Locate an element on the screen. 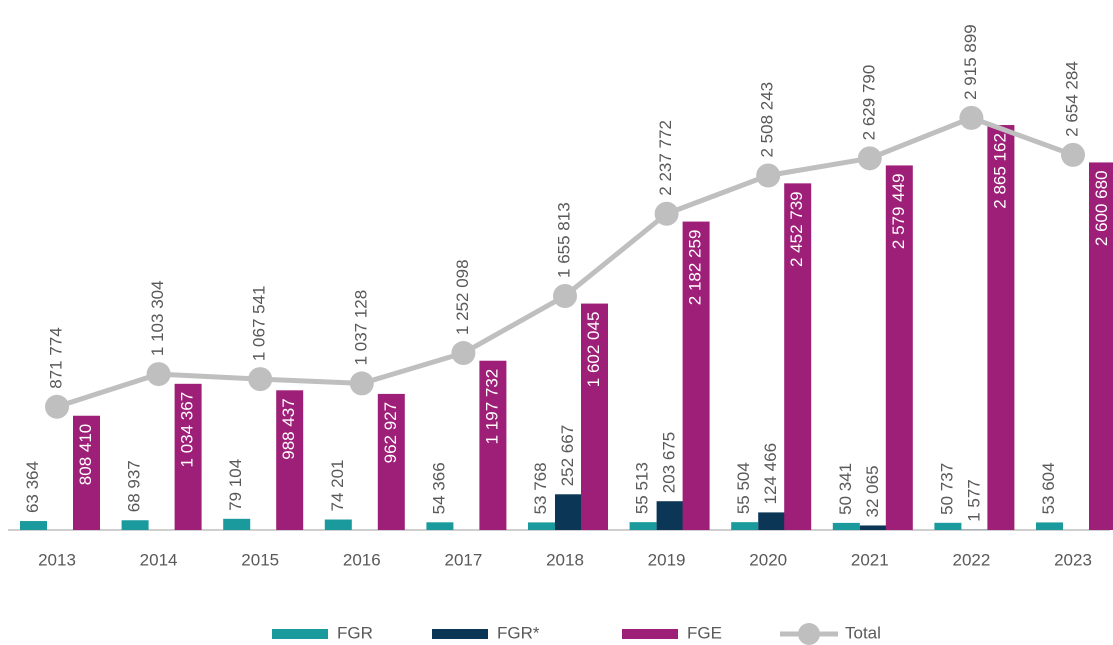 This screenshot has height=645, width=1113. legend-label: FGE is located at coordinates (704, 632).